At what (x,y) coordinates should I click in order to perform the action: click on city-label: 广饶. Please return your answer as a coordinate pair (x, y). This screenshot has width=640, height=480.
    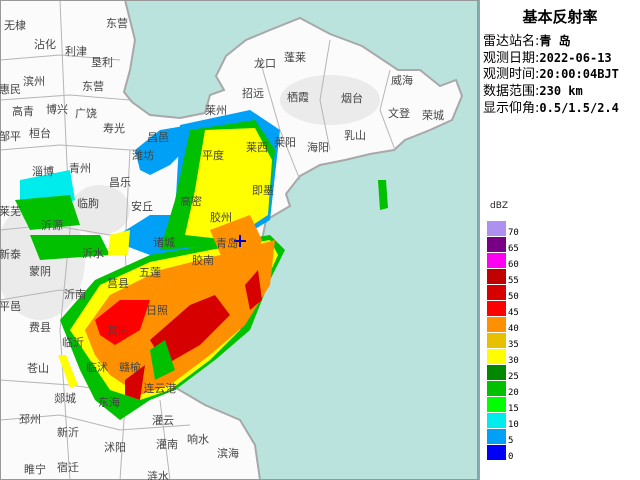
    Looking at the image, I should click on (86, 113).